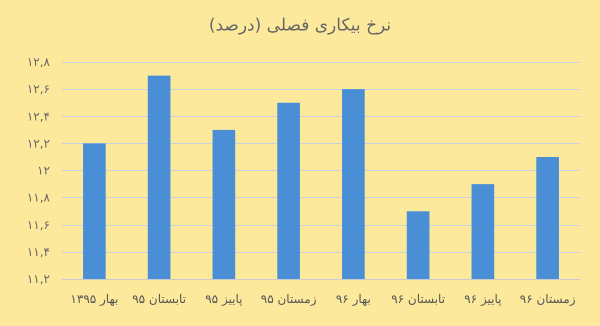  Describe the element at coordinates (159, 299) in the screenshot. I see `x-tick-label: تابستان ۹۵` at that location.